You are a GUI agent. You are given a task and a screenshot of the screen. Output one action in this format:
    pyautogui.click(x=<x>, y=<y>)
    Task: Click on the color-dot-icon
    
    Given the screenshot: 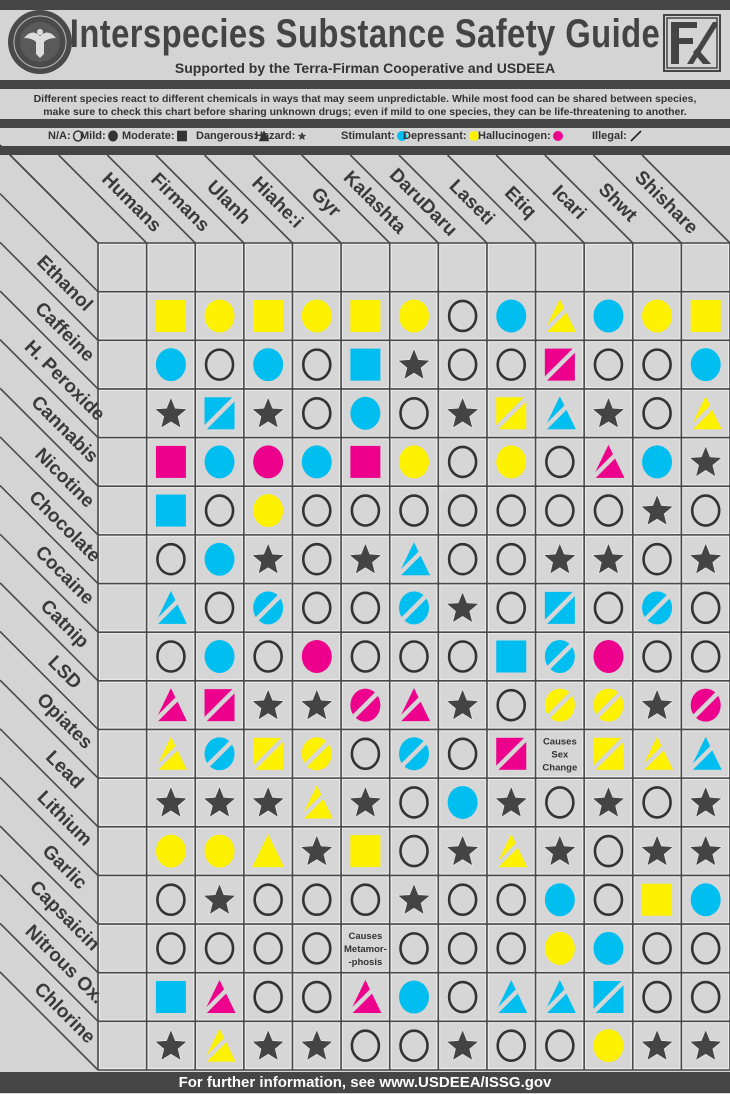 What is the action you would take?
    pyautogui.click(x=557, y=136)
    